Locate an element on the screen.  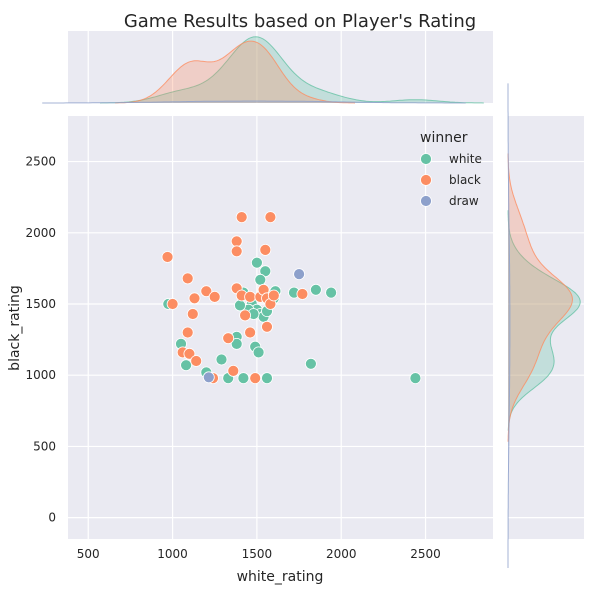
x-axis-label: white_rating is located at coordinates (280, 577).